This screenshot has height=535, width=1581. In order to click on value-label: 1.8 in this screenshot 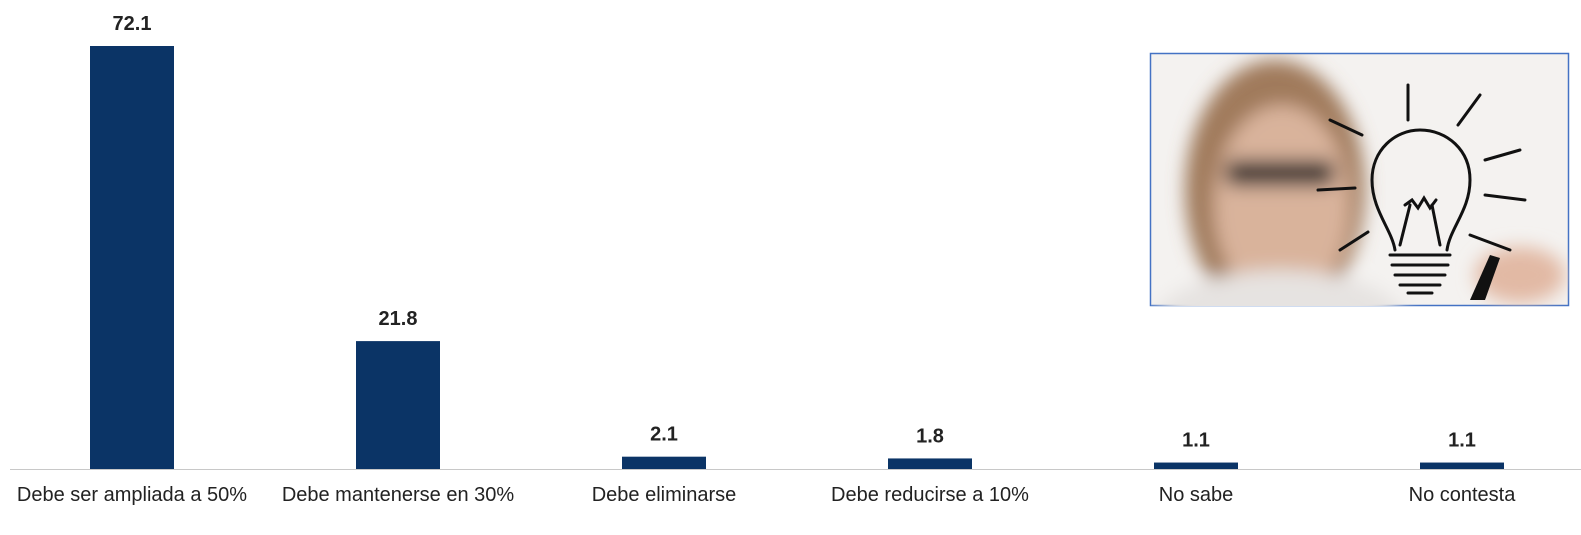, I will do `click(930, 436)`.